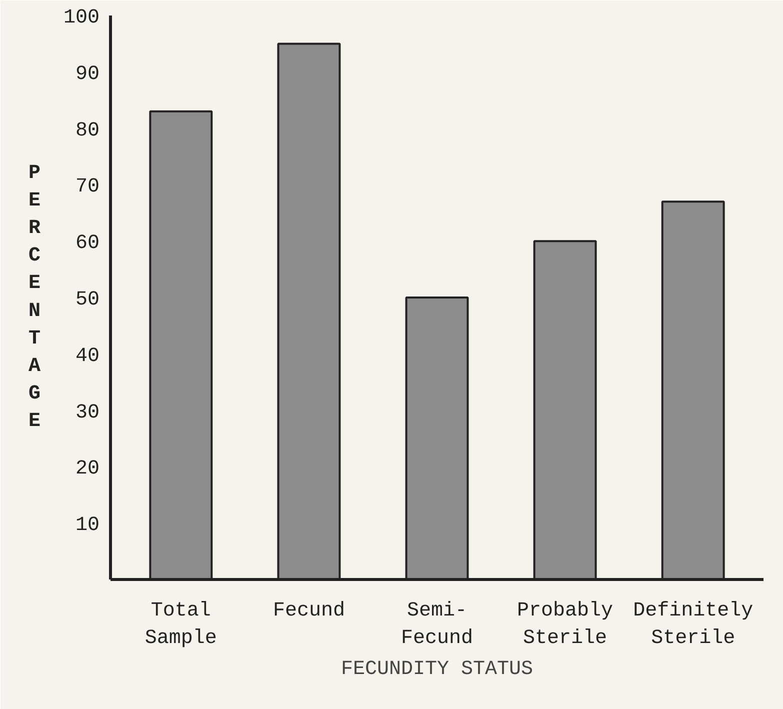 Image resolution: width=783 pixels, height=709 pixels. What do you see at coordinates (308, 611) in the screenshot?
I see `x-tick-label: Fecund` at bounding box center [308, 611].